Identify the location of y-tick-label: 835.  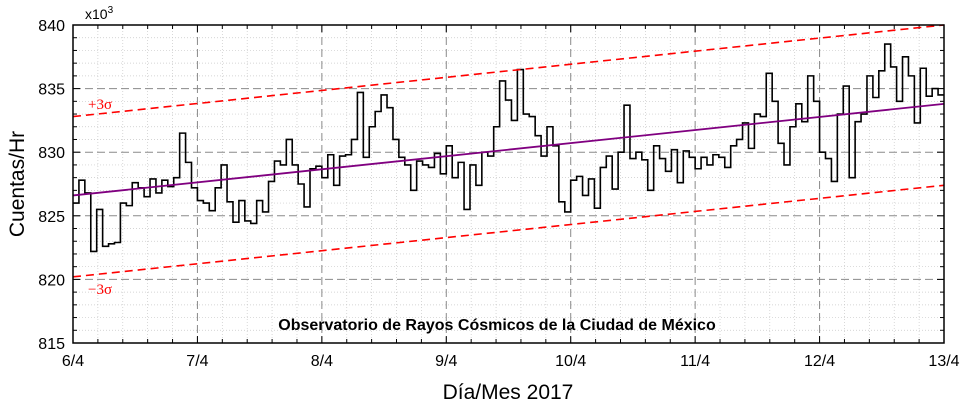
(51, 90).